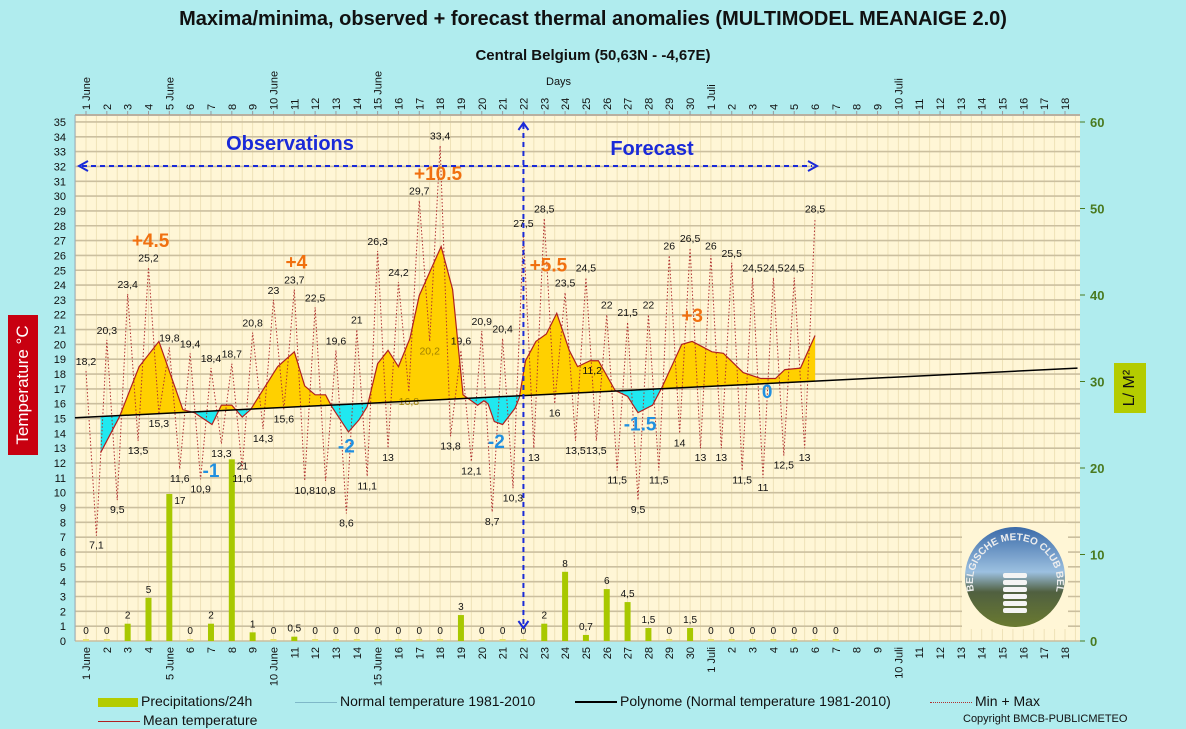  Describe the element at coordinates (200, 489) in the screenshot. I see `min-value-label: 10,9` at that location.